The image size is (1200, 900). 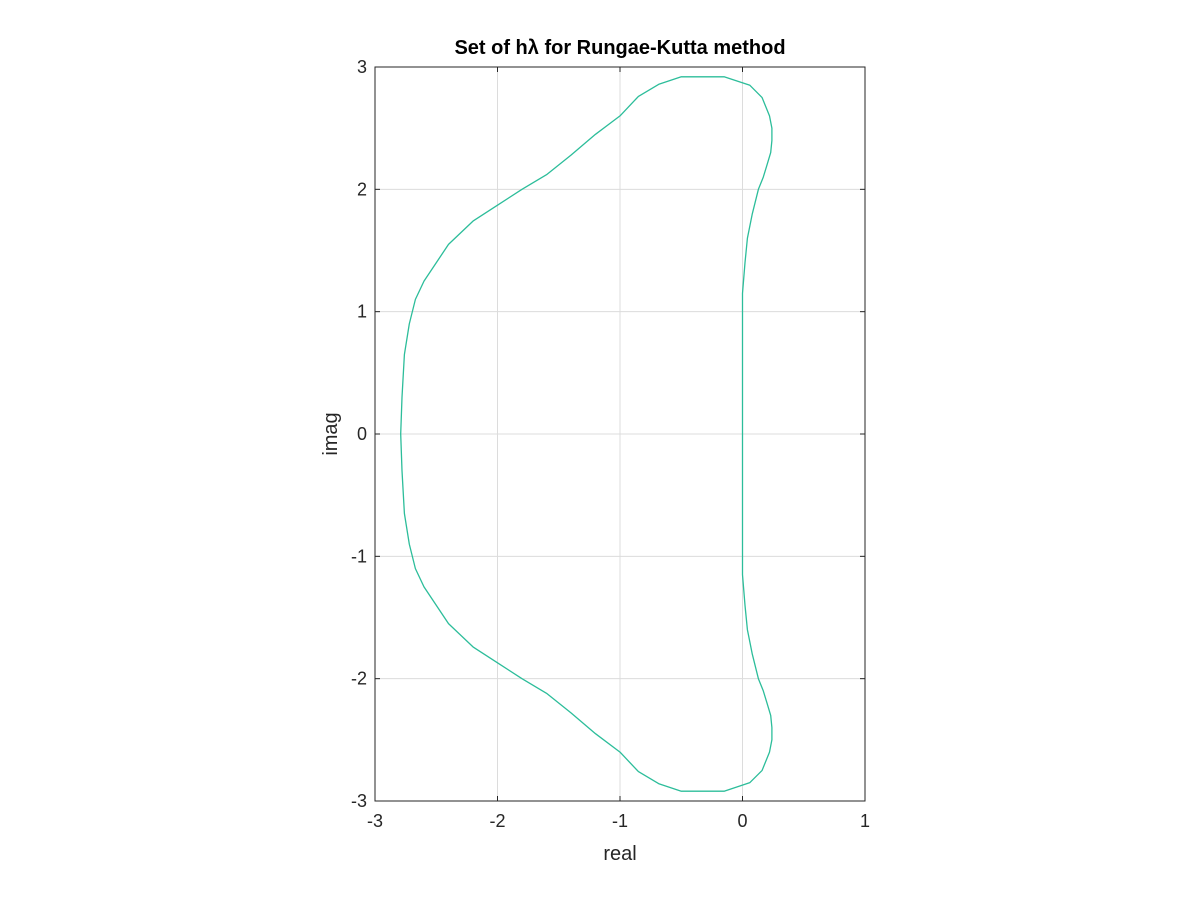 What do you see at coordinates (619, 48) in the screenshot?
I see `chart-title: Set of hλ for Rungae-Kutta method` at bounding box center [619, 48].